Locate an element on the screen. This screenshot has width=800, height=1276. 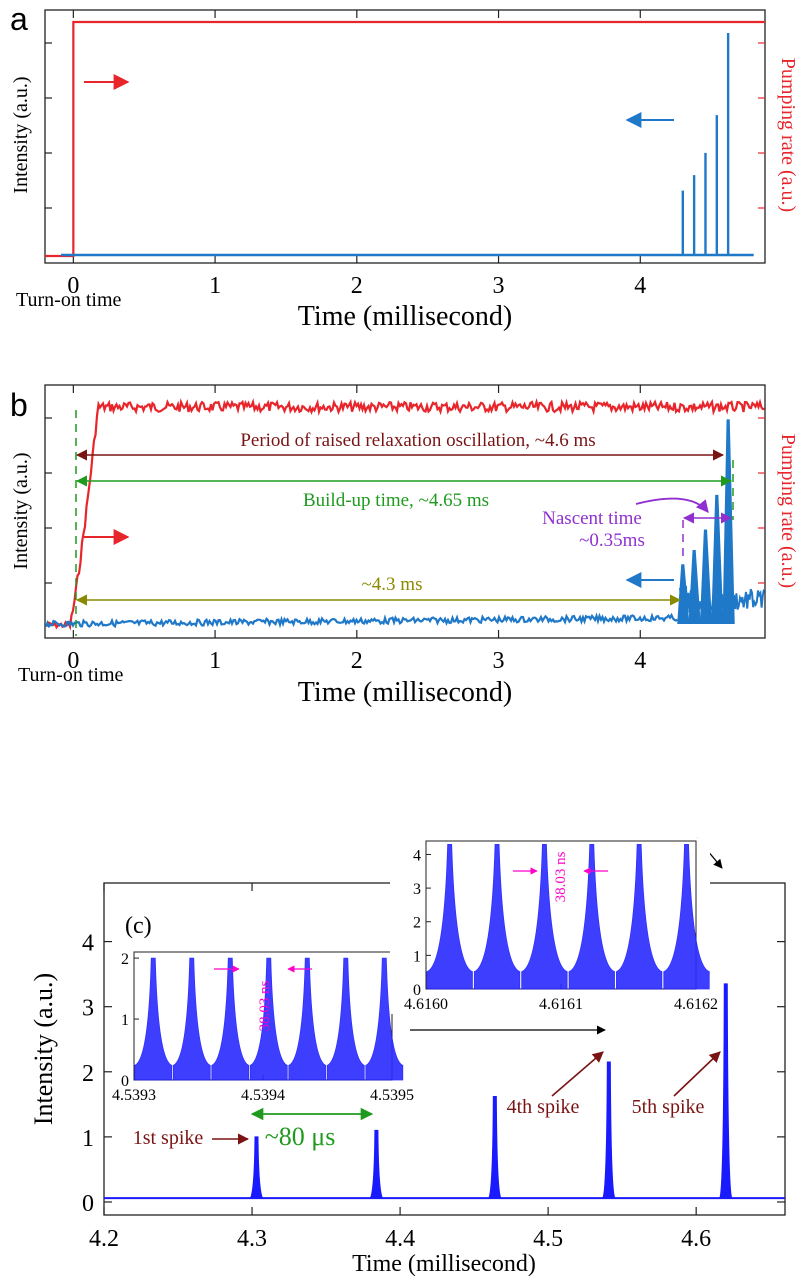
x-tick-label: 4.5 is located at coordinates (548, 1239).